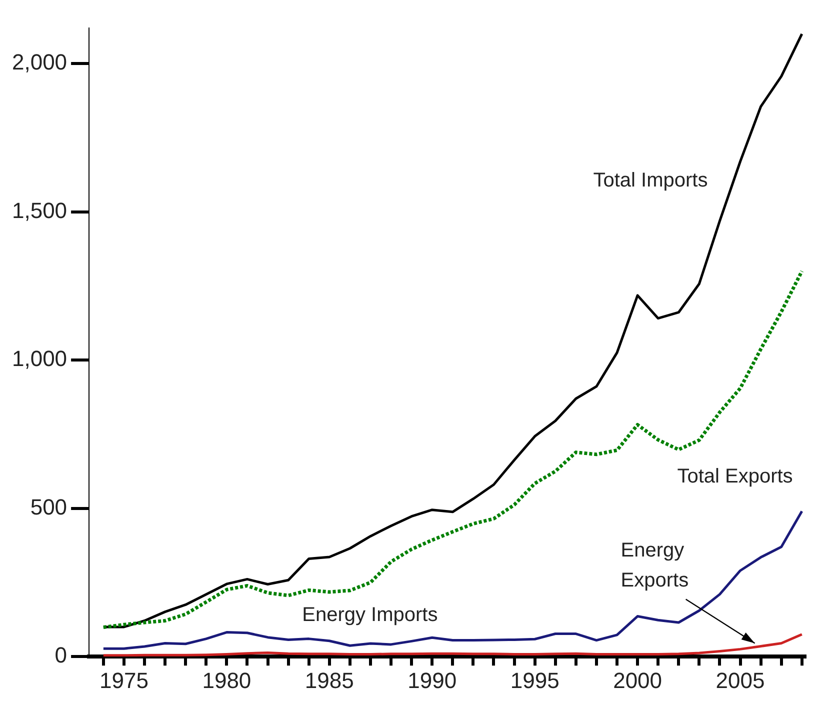 This screenshot has height=712, width=820. What do you see at coordinates (650, 181) in the screenshot?
I see `series-label: Total Imports` at bounding box center [650, 181].